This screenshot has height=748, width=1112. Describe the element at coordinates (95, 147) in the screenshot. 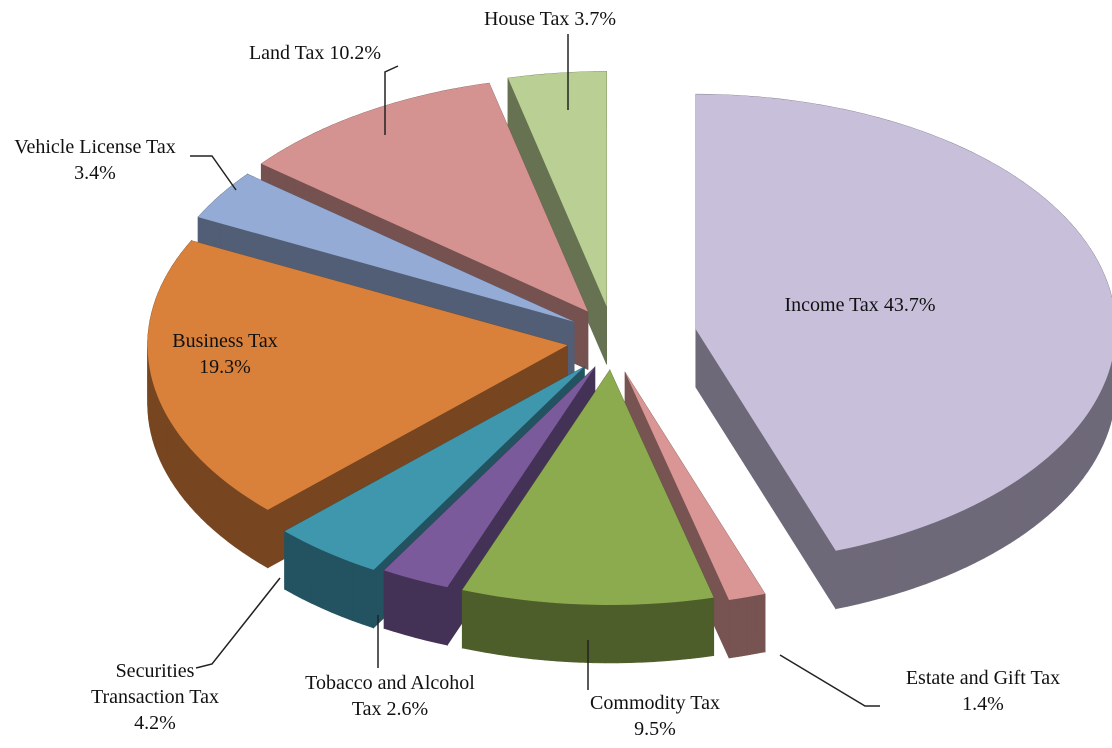

I see `category-label: Vehicle License Tax` at that location.